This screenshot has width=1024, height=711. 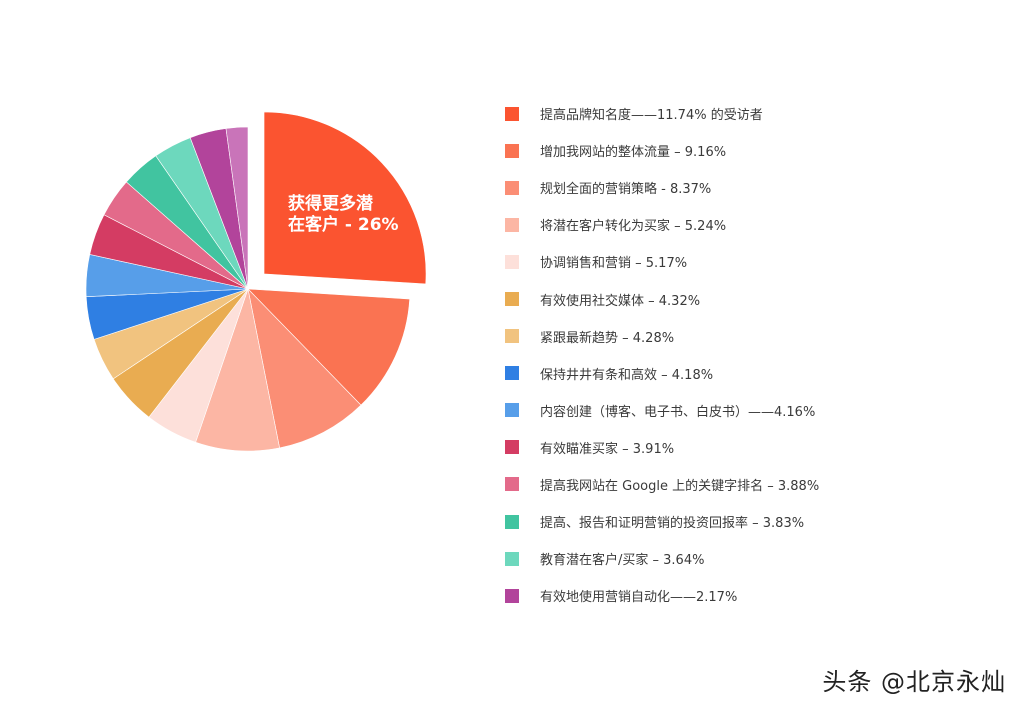 I want to click on legend-item: 紧跟最新趋势 – 4.28%, so click(x=745, y=336).